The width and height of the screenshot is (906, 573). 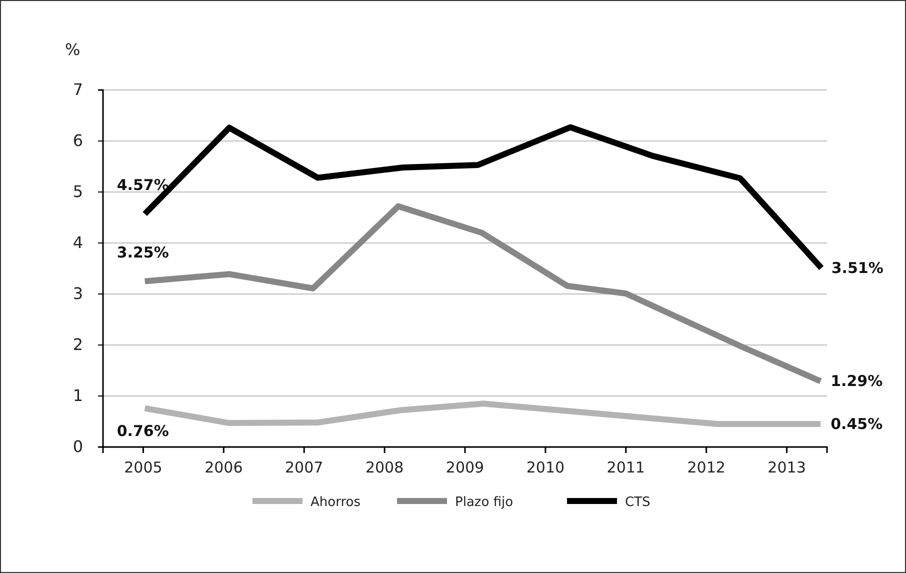 What do you see at coordinates (545, 467) in the screenshot?
I see `x-tick-label: 2010` at bounding box center [545, 467].